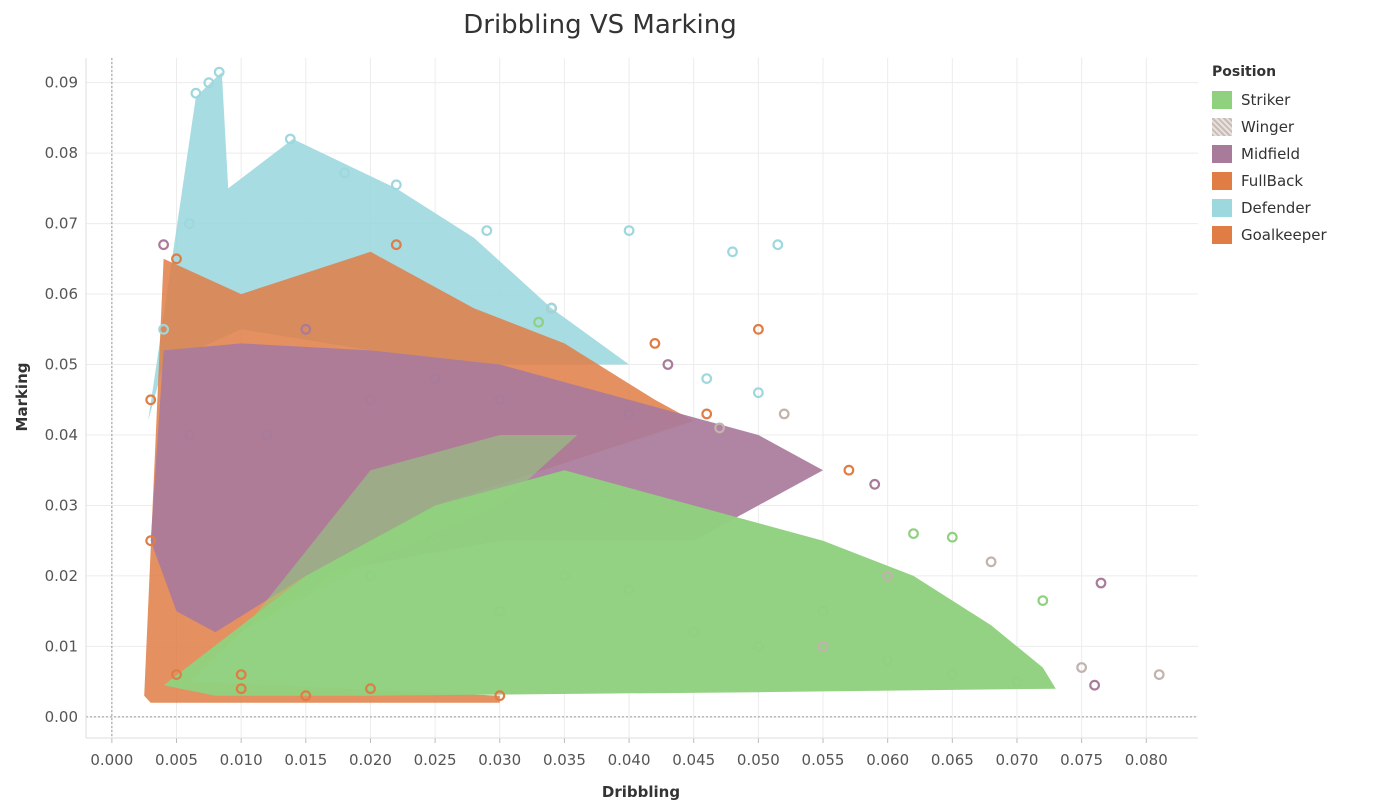 This screenshot has height=812, width=1400. I want to click on y-axis-label: Marking, so click(22, 397).